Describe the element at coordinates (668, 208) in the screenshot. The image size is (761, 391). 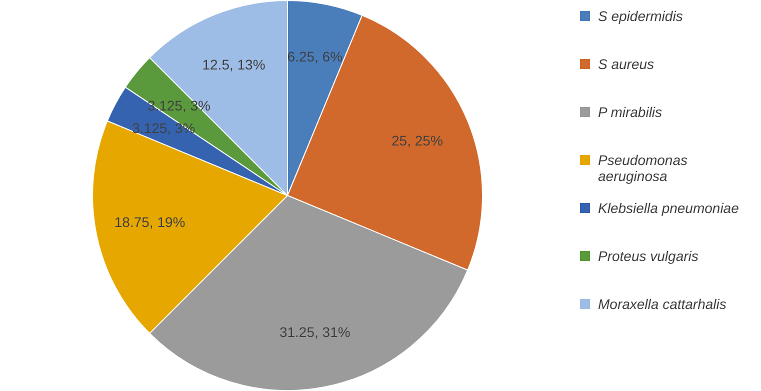
I see `legend-label: Klebsiella pneumoniae` at that location.